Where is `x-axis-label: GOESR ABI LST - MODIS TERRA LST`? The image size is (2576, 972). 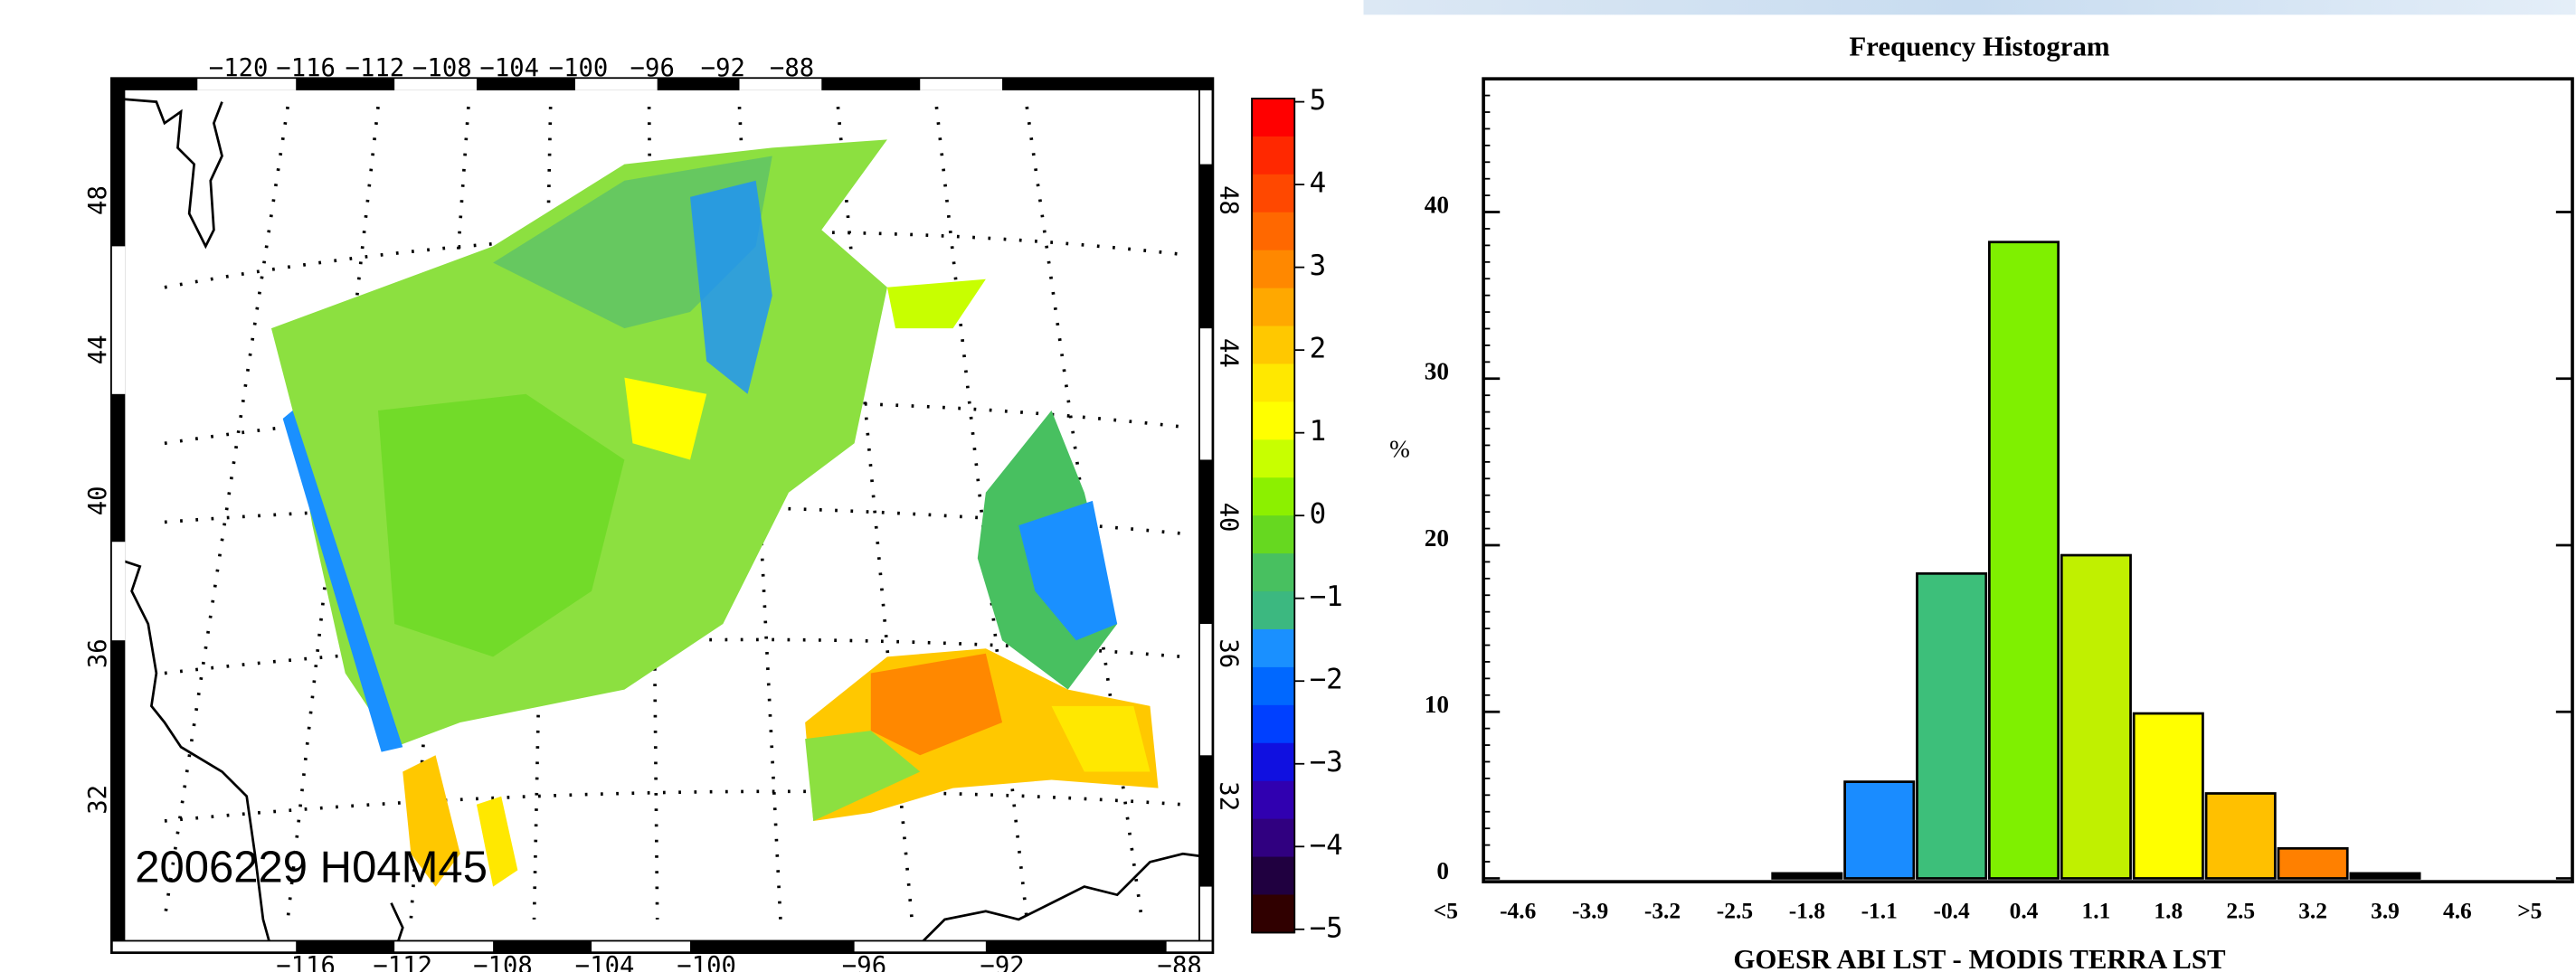
x-axis-label: GOESR ABI LST - MODIS TERRA LST is located at coordinates (1979, 958).